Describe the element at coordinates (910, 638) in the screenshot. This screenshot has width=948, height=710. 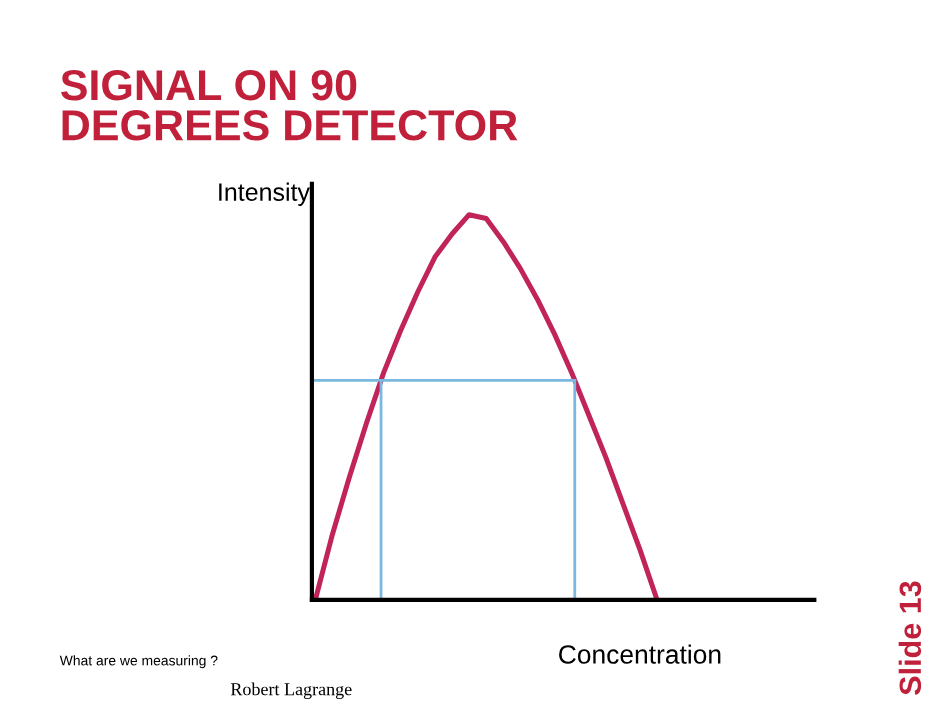
I see `text: Slide 13` at that location.